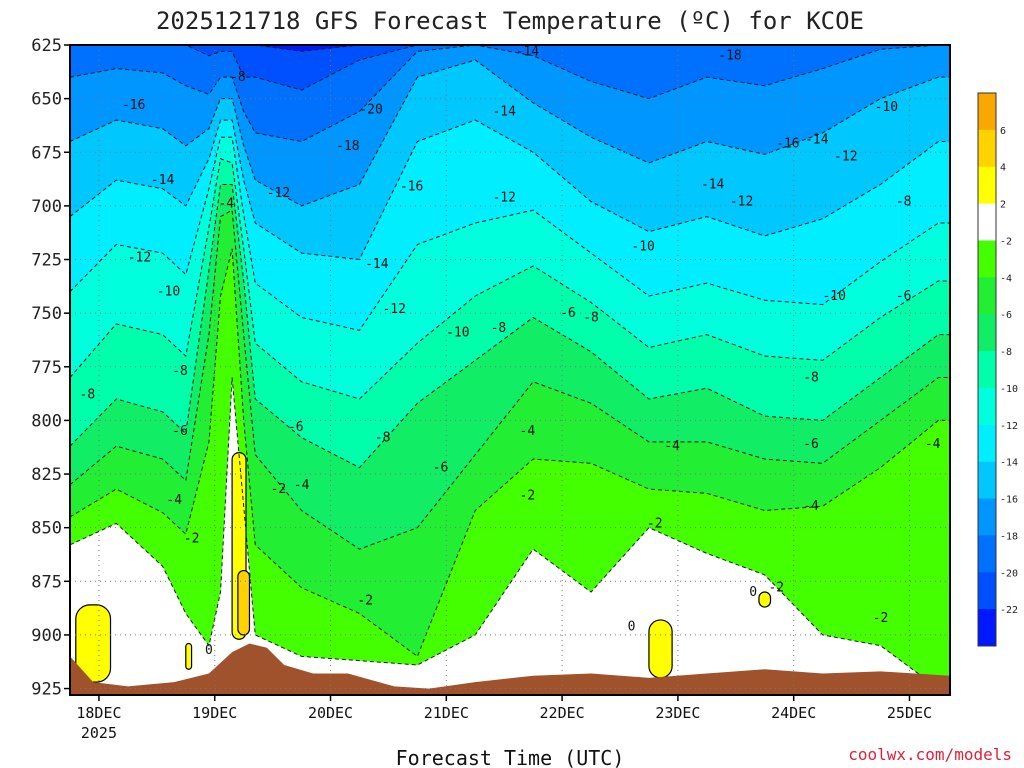 Image resolution: width=1024 pixels, height=768 pixels. Describe the element at coordinates (510, 757) in the screenshot. I see `x-axis-label: Forecast Time (UTC)` at that location.